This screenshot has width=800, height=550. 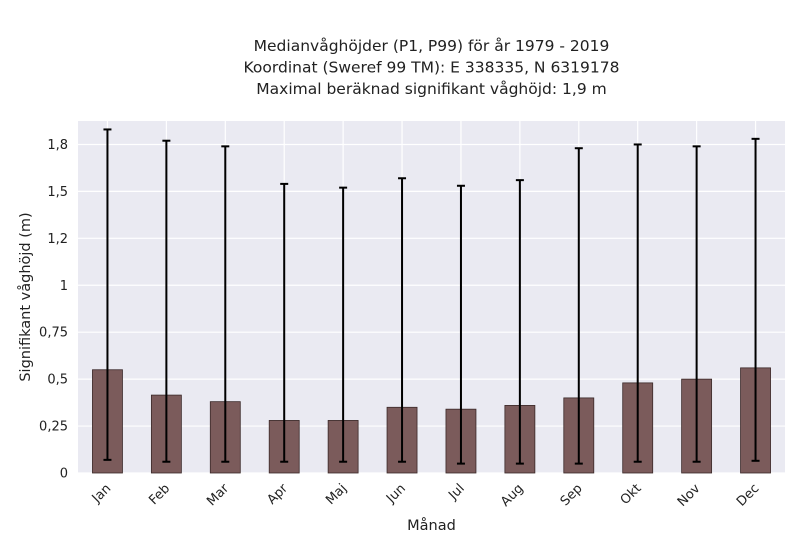 I want to click on y-tick-label: 0,75, so click(x=53, y=333).